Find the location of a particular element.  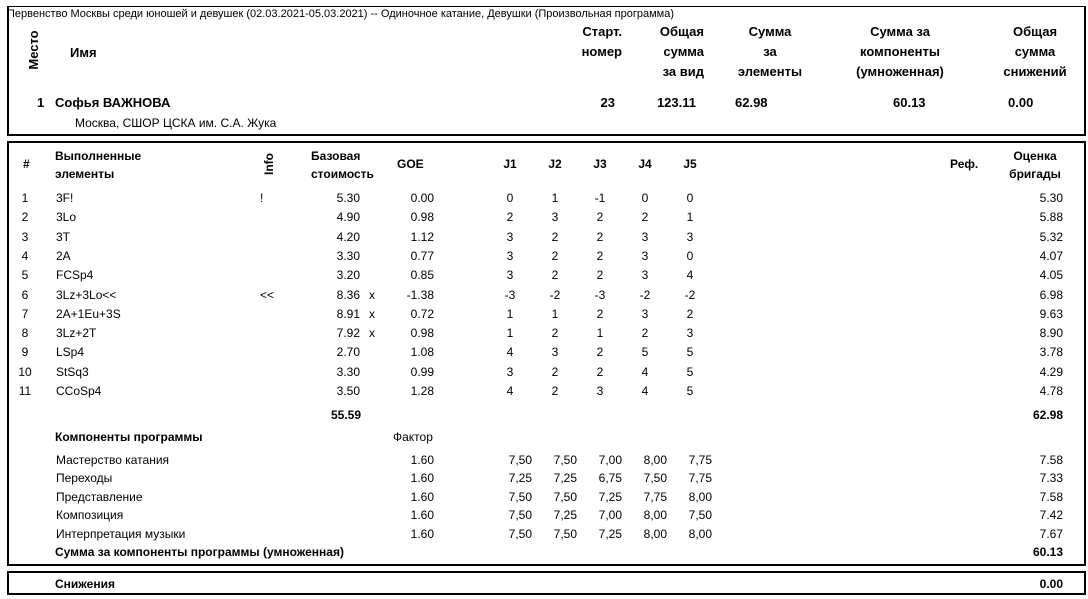

deductions-box is located at coordinates (546, 583).